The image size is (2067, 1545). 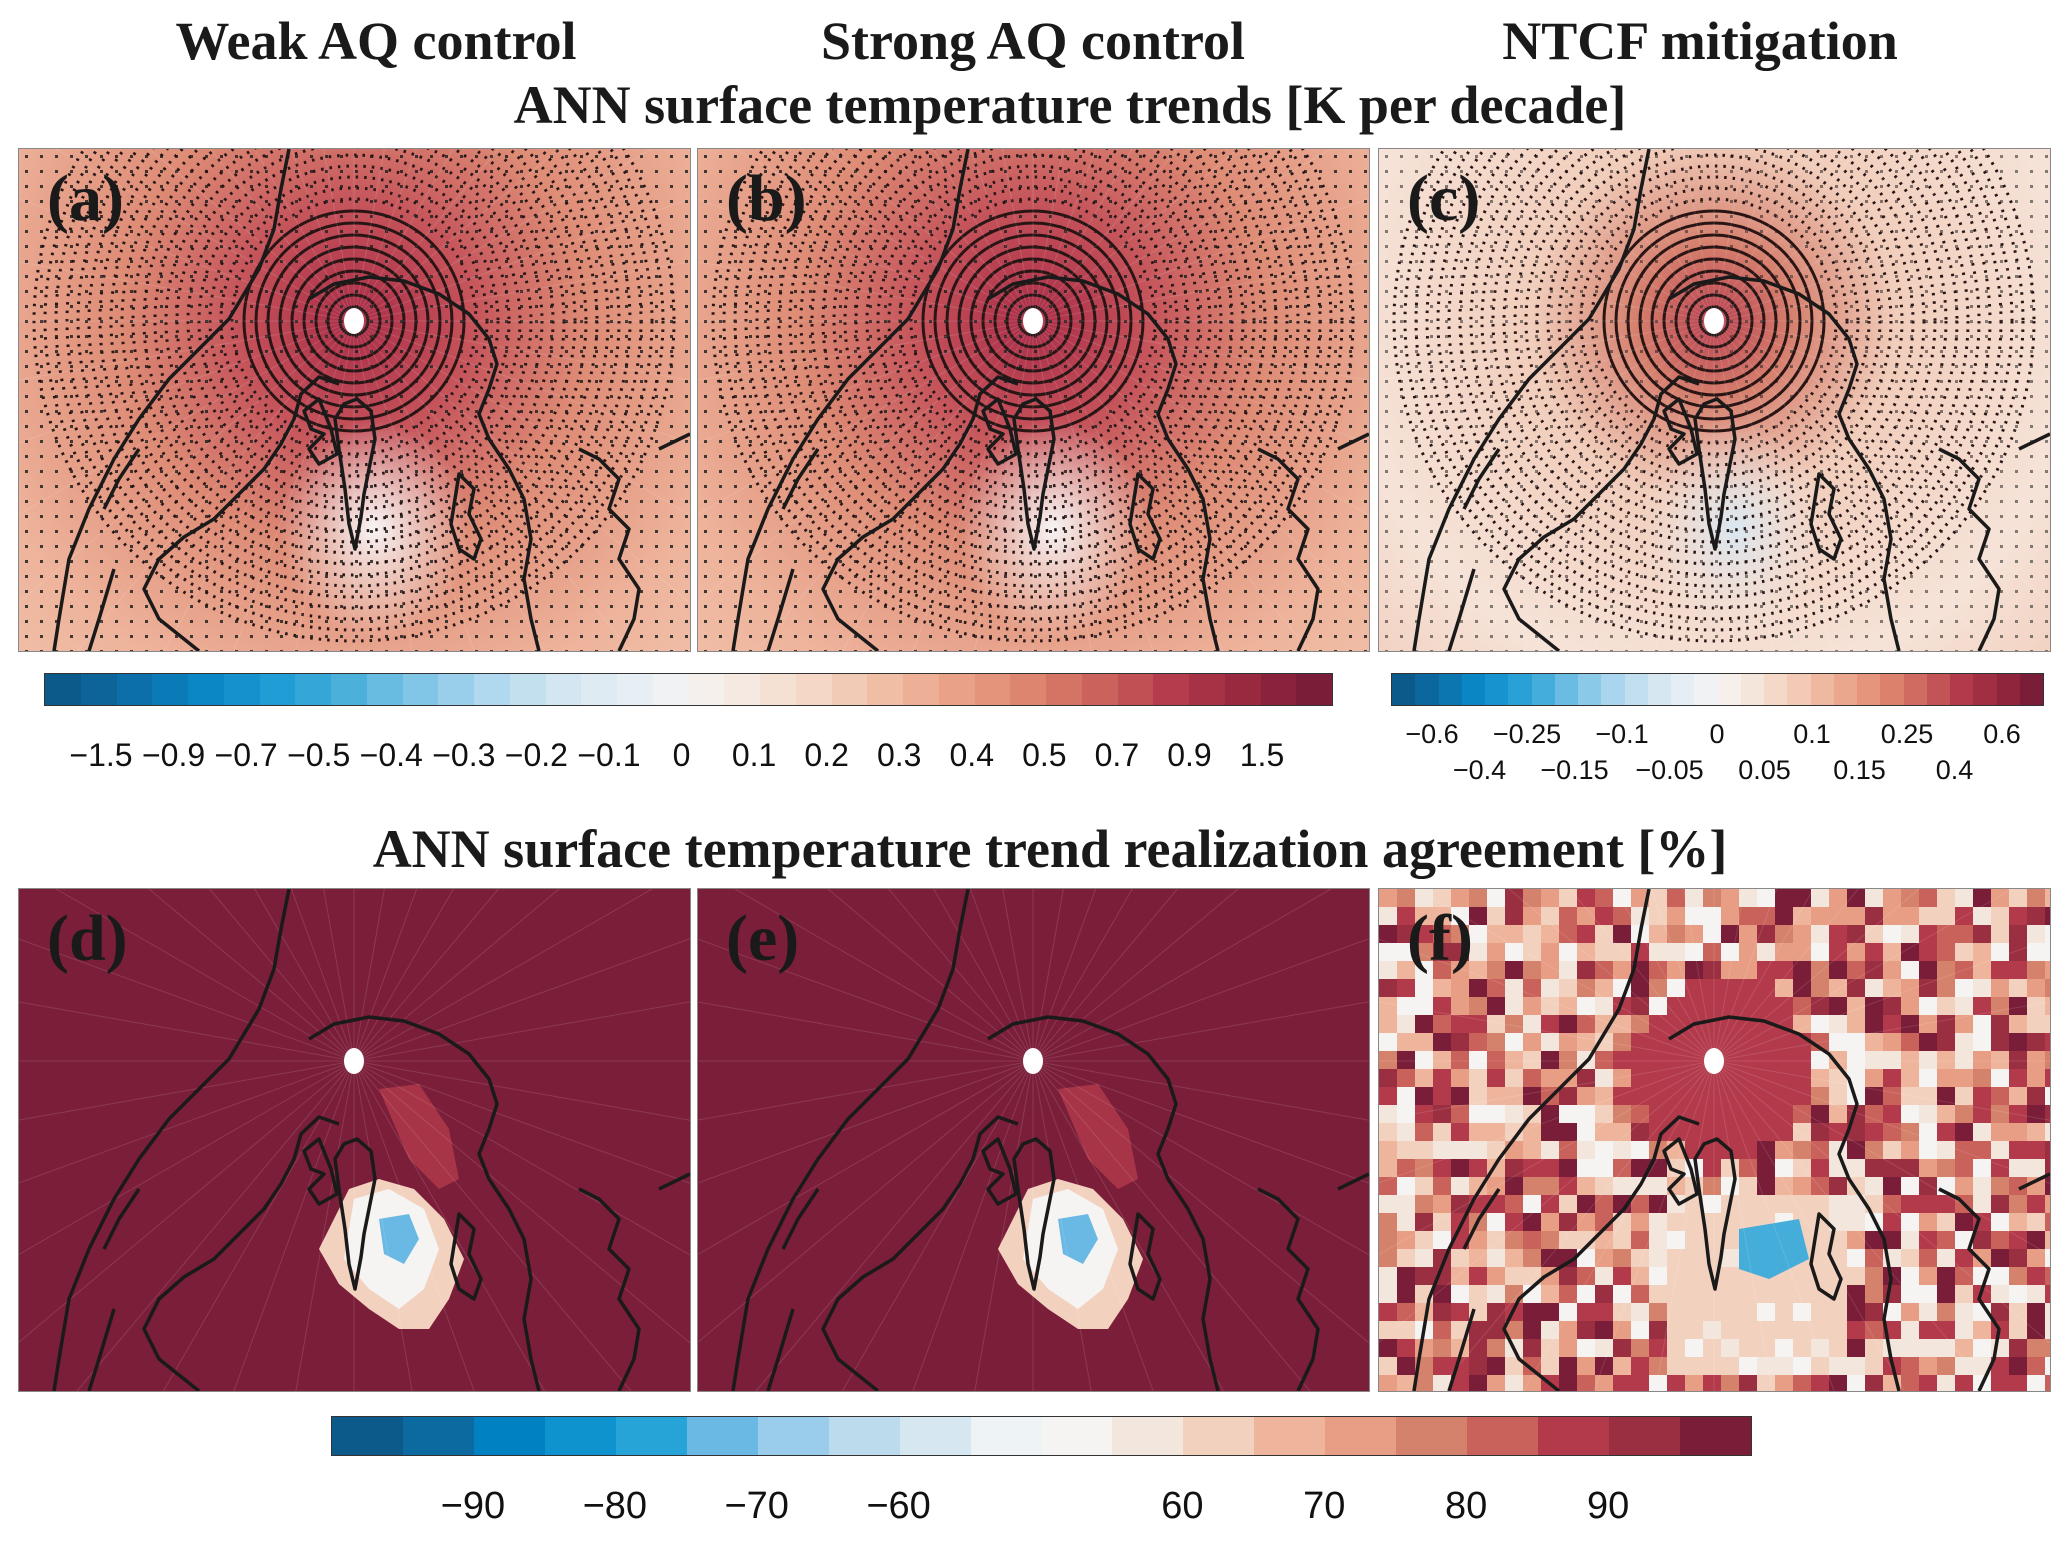 I want to click on colorbar-tick-label: −0.25, so click(x=1527, y=734).